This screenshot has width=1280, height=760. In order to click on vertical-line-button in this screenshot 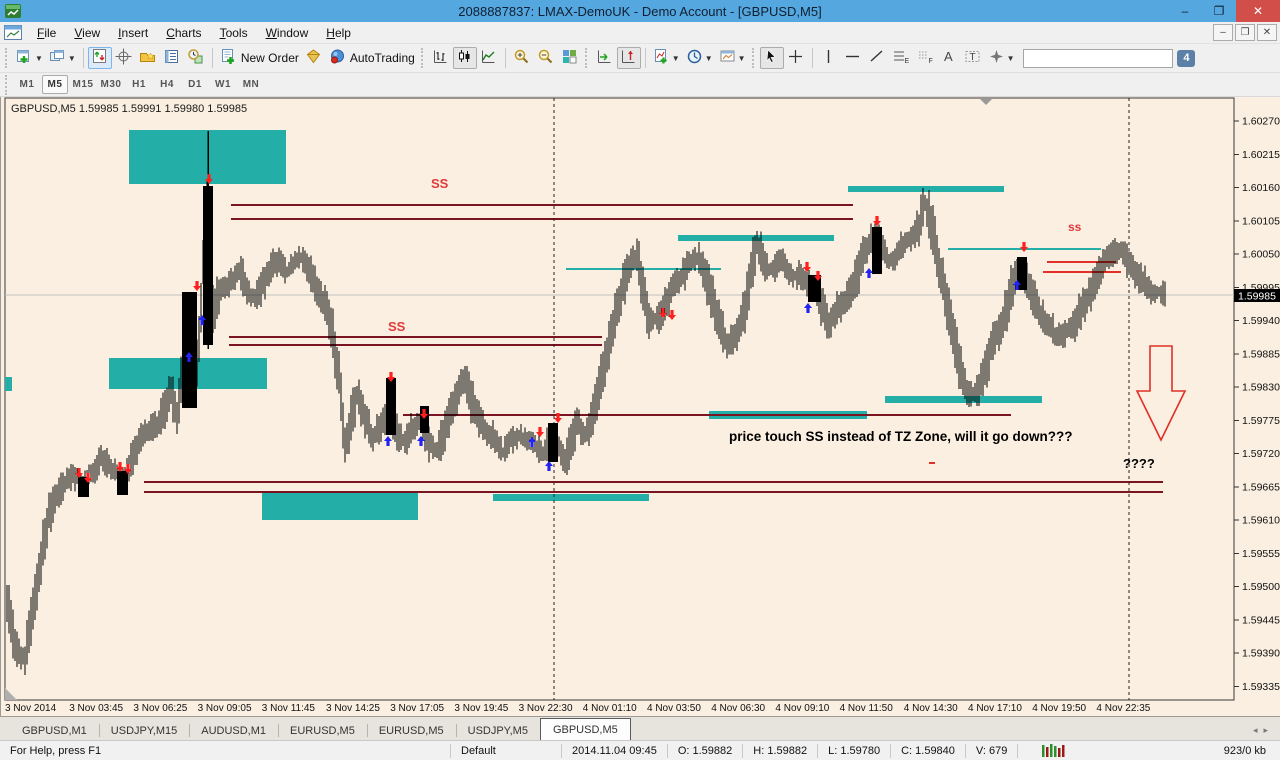, I will do `click(829, 58)`.